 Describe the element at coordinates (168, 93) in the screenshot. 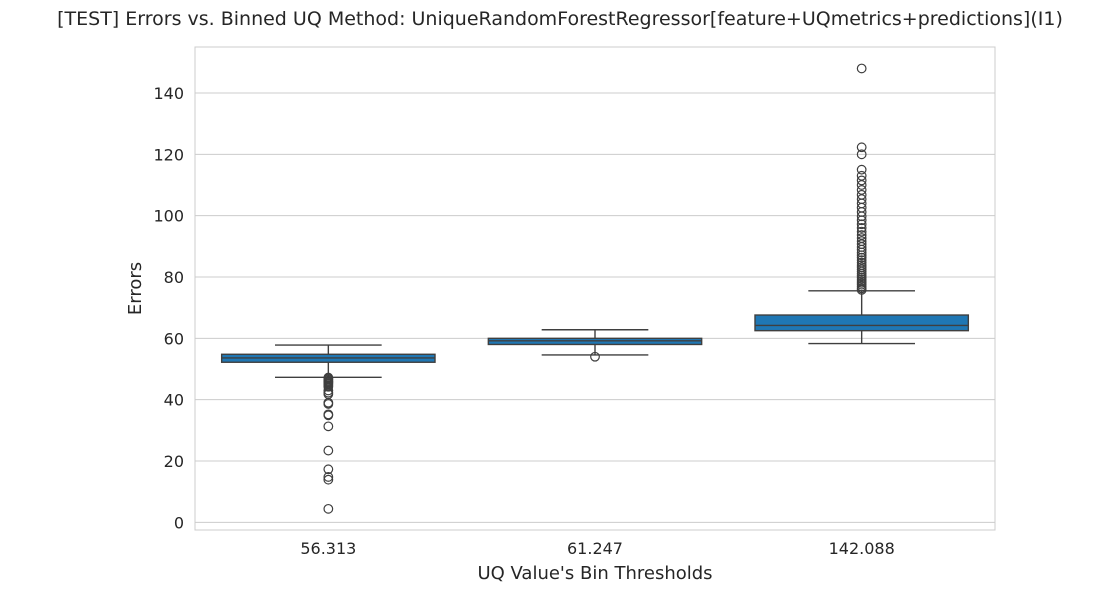

I see `y-tick-label: 140` at that location.